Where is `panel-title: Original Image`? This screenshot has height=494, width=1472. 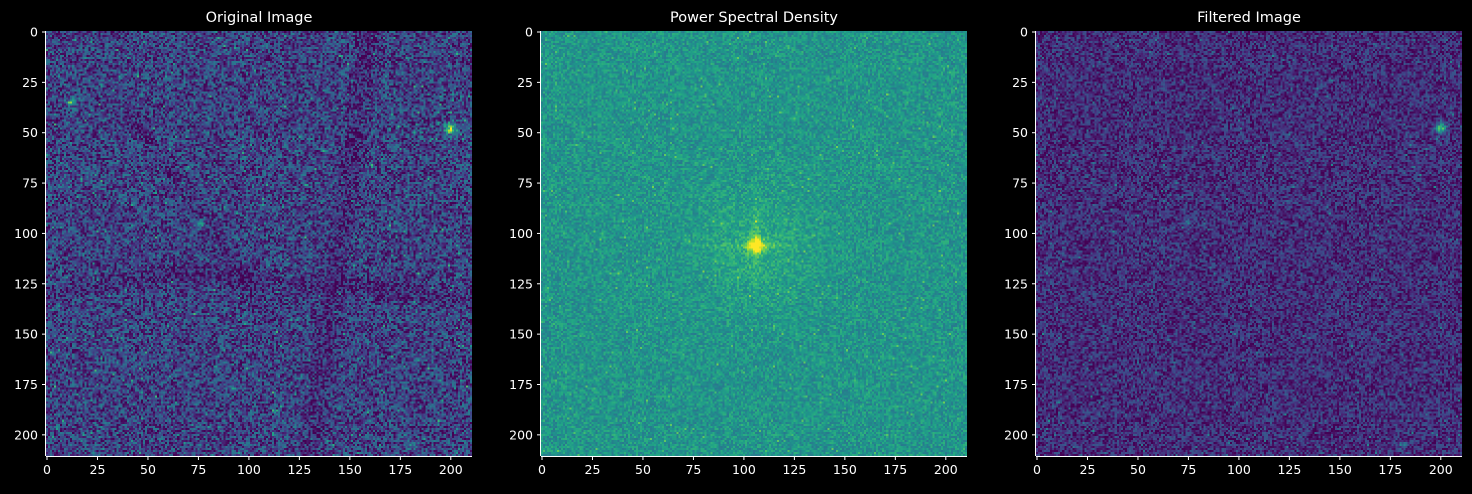
panel-title: Original Image is located at coordinates (259, 18).